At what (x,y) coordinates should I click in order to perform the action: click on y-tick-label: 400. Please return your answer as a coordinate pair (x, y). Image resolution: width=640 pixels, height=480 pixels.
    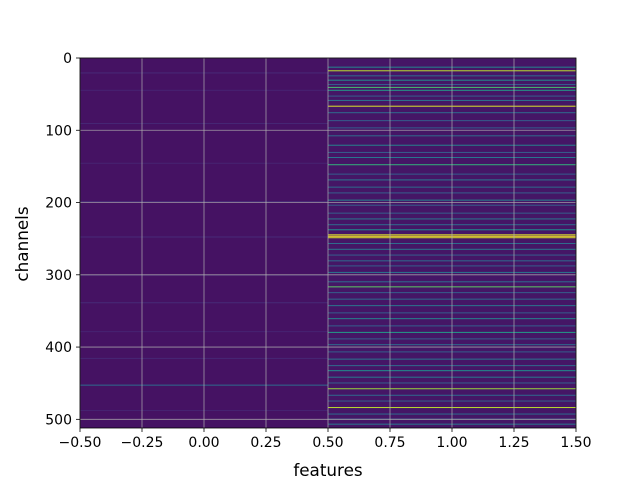
    Looking at the image, I should click on (58, 348).